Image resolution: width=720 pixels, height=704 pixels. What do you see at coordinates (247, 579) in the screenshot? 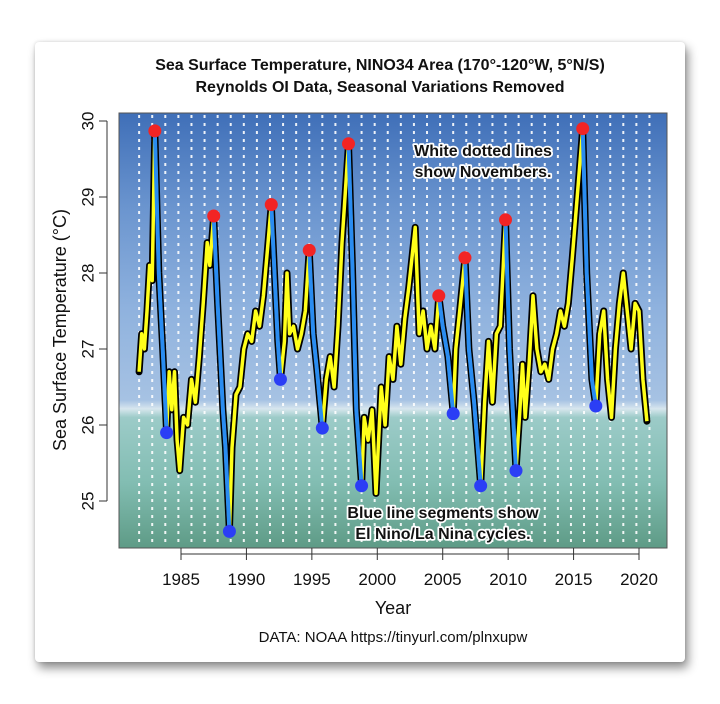
I see `x-tick-label: 1990` at bounding box center [247, 579].